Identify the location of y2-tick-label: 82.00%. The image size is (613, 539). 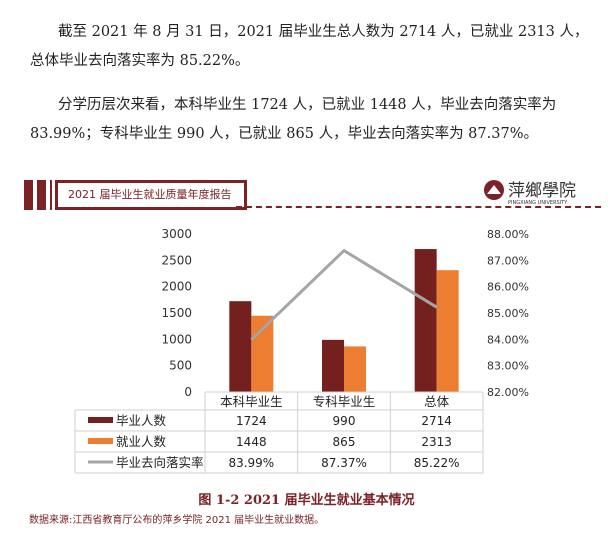
(508, 392).